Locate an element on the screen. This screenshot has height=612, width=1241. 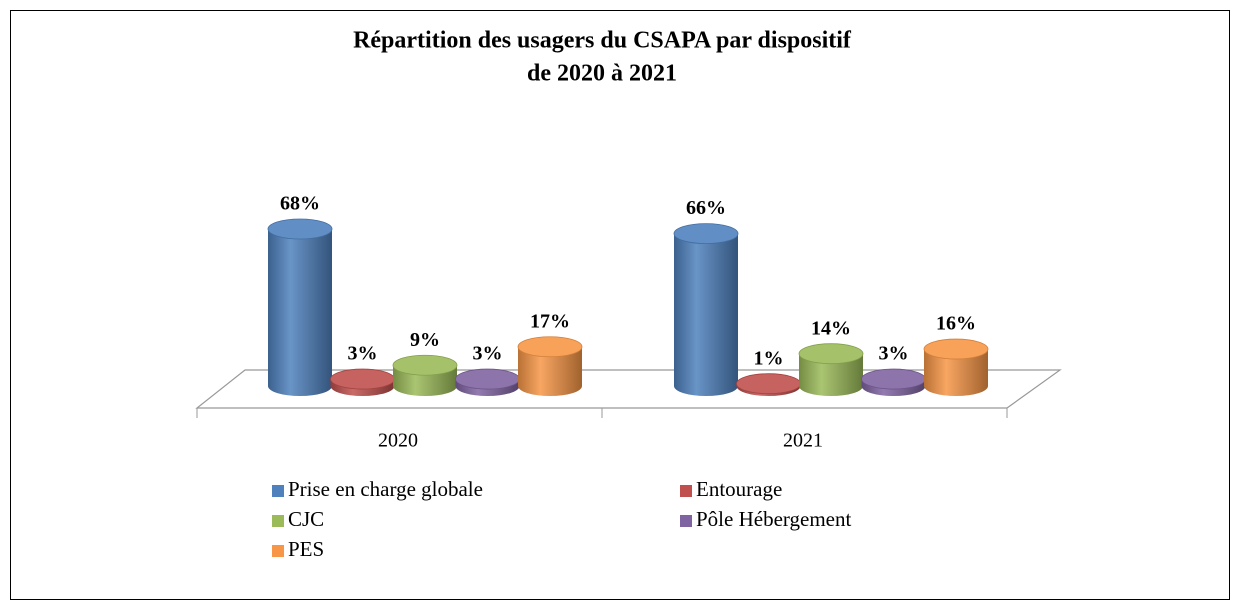
data-label: 66% is located at coordinates (706, 208).